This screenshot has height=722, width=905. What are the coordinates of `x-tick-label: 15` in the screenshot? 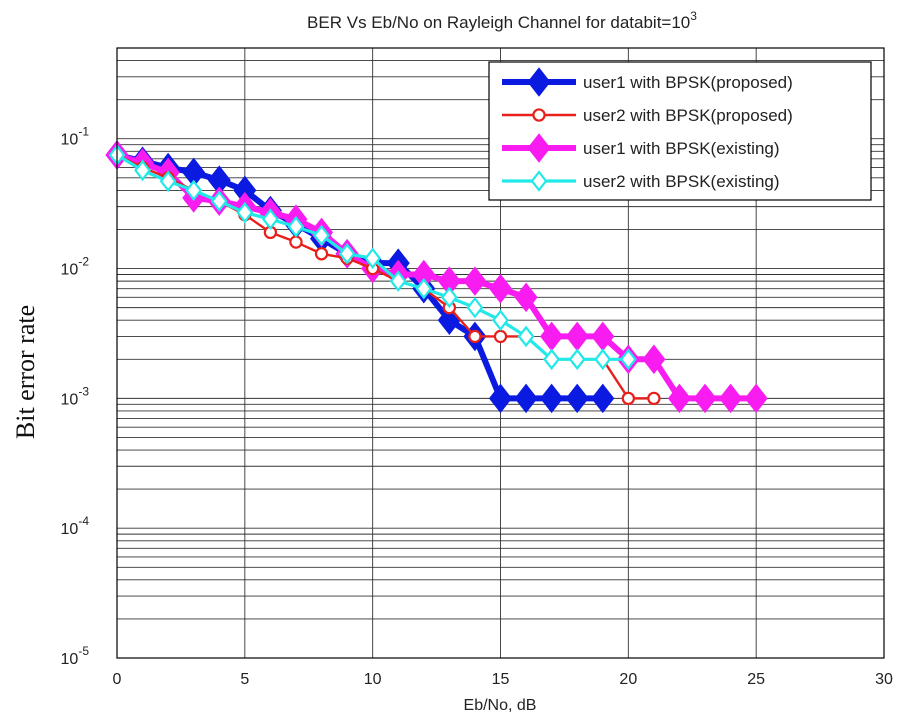 It's located at (501, 679).